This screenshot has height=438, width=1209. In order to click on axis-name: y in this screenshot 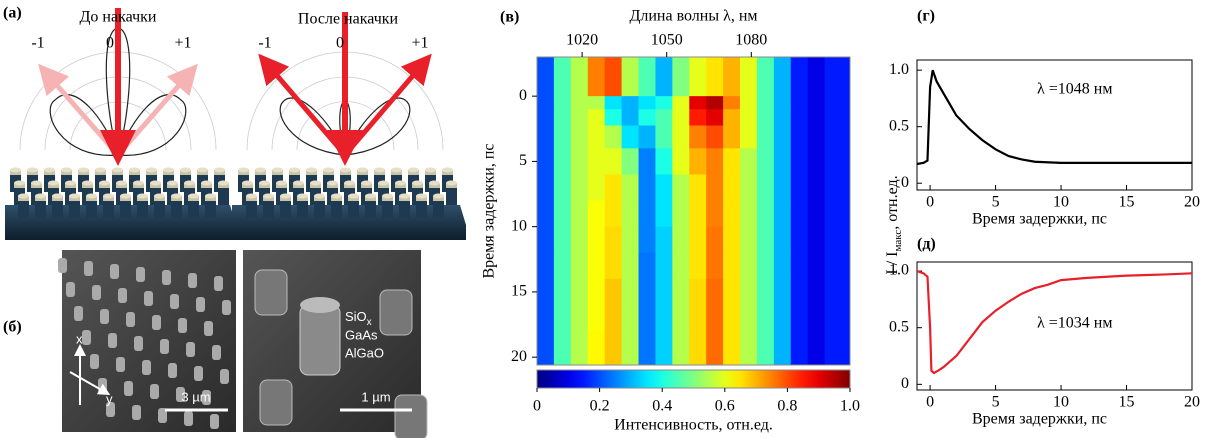, I will do `click(109, 398)`.